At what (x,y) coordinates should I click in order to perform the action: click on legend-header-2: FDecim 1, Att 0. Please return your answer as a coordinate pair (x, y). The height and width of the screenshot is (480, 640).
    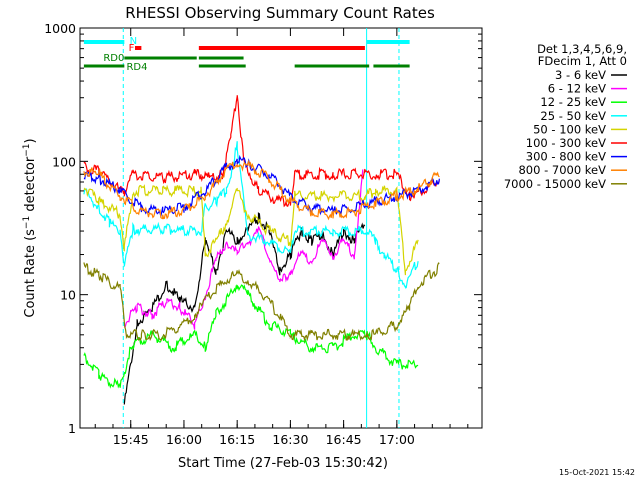
    Looking at the image, I should click on (582, 61).